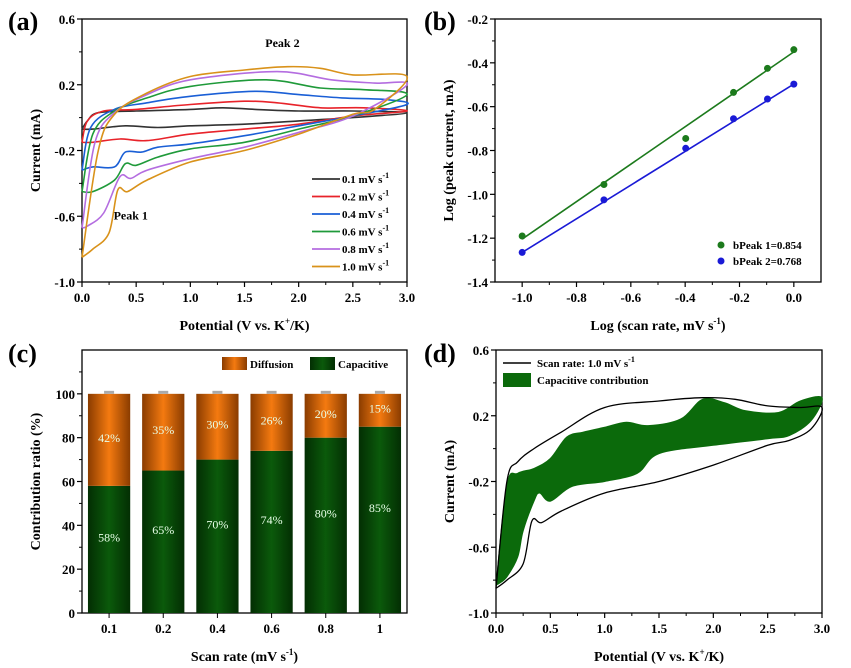  I want to click on y-axis-label: Current (mA), so click(450, 482).